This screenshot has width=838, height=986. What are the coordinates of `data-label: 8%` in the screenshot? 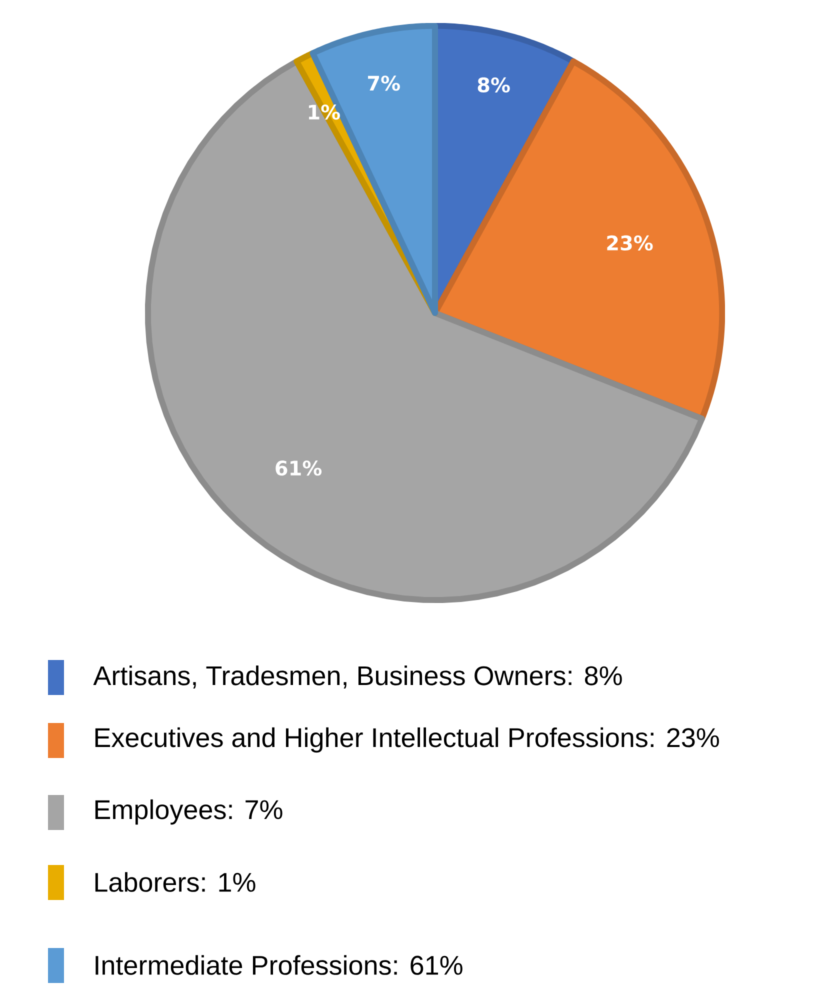 It's located at (494, 85).